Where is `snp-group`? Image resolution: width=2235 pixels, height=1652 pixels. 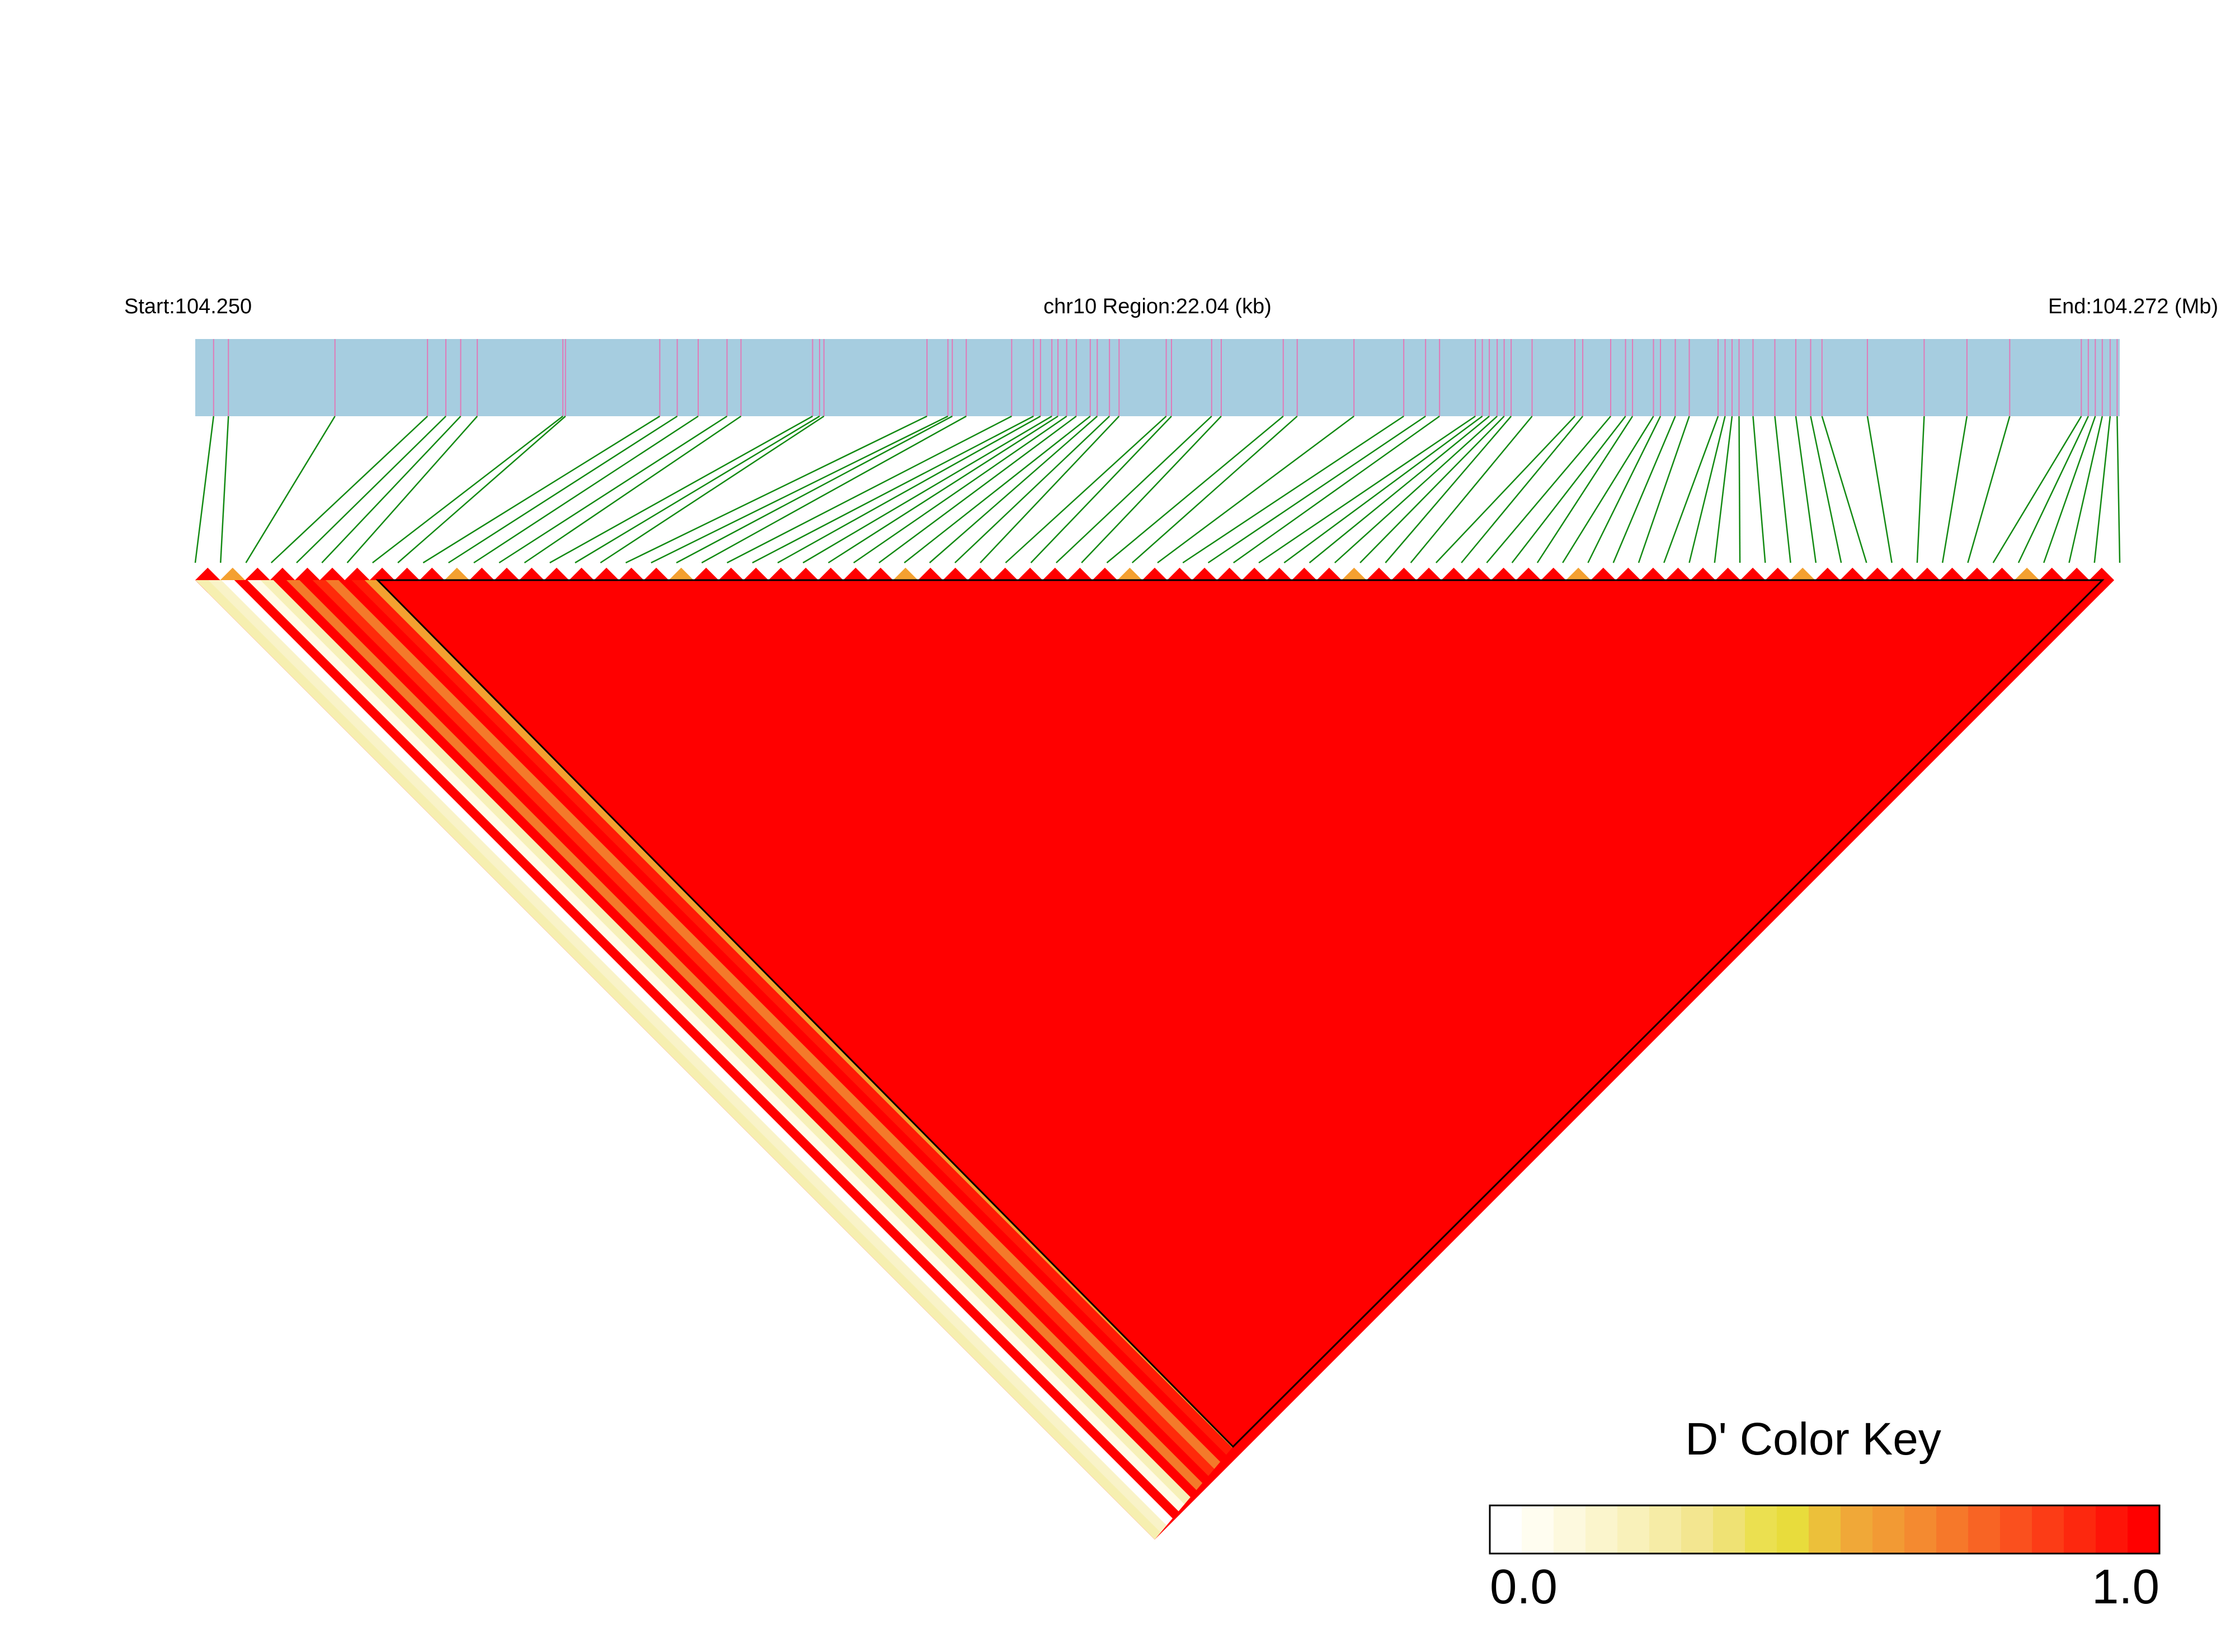
snp-group is located at coordinates (1157, 452).